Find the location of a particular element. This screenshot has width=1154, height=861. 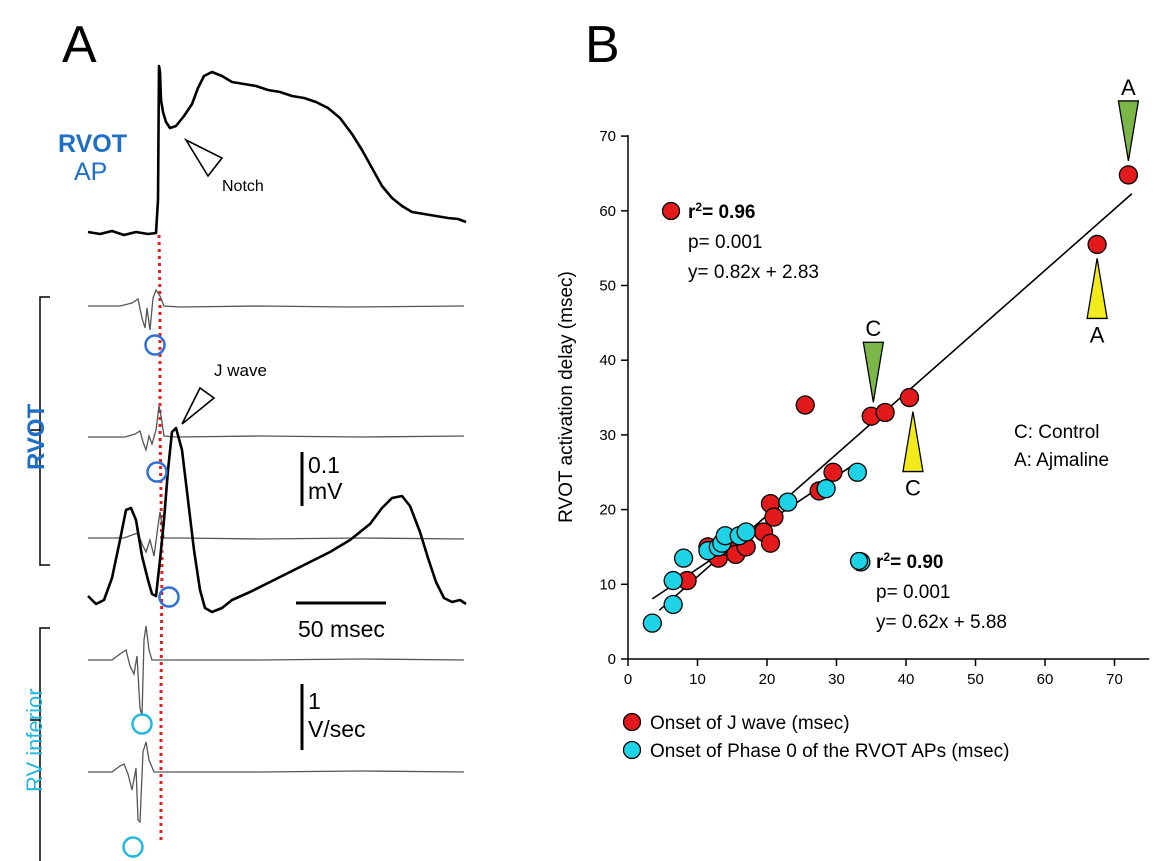

x-tick-label: 20 is located at coordinates (767, 679).